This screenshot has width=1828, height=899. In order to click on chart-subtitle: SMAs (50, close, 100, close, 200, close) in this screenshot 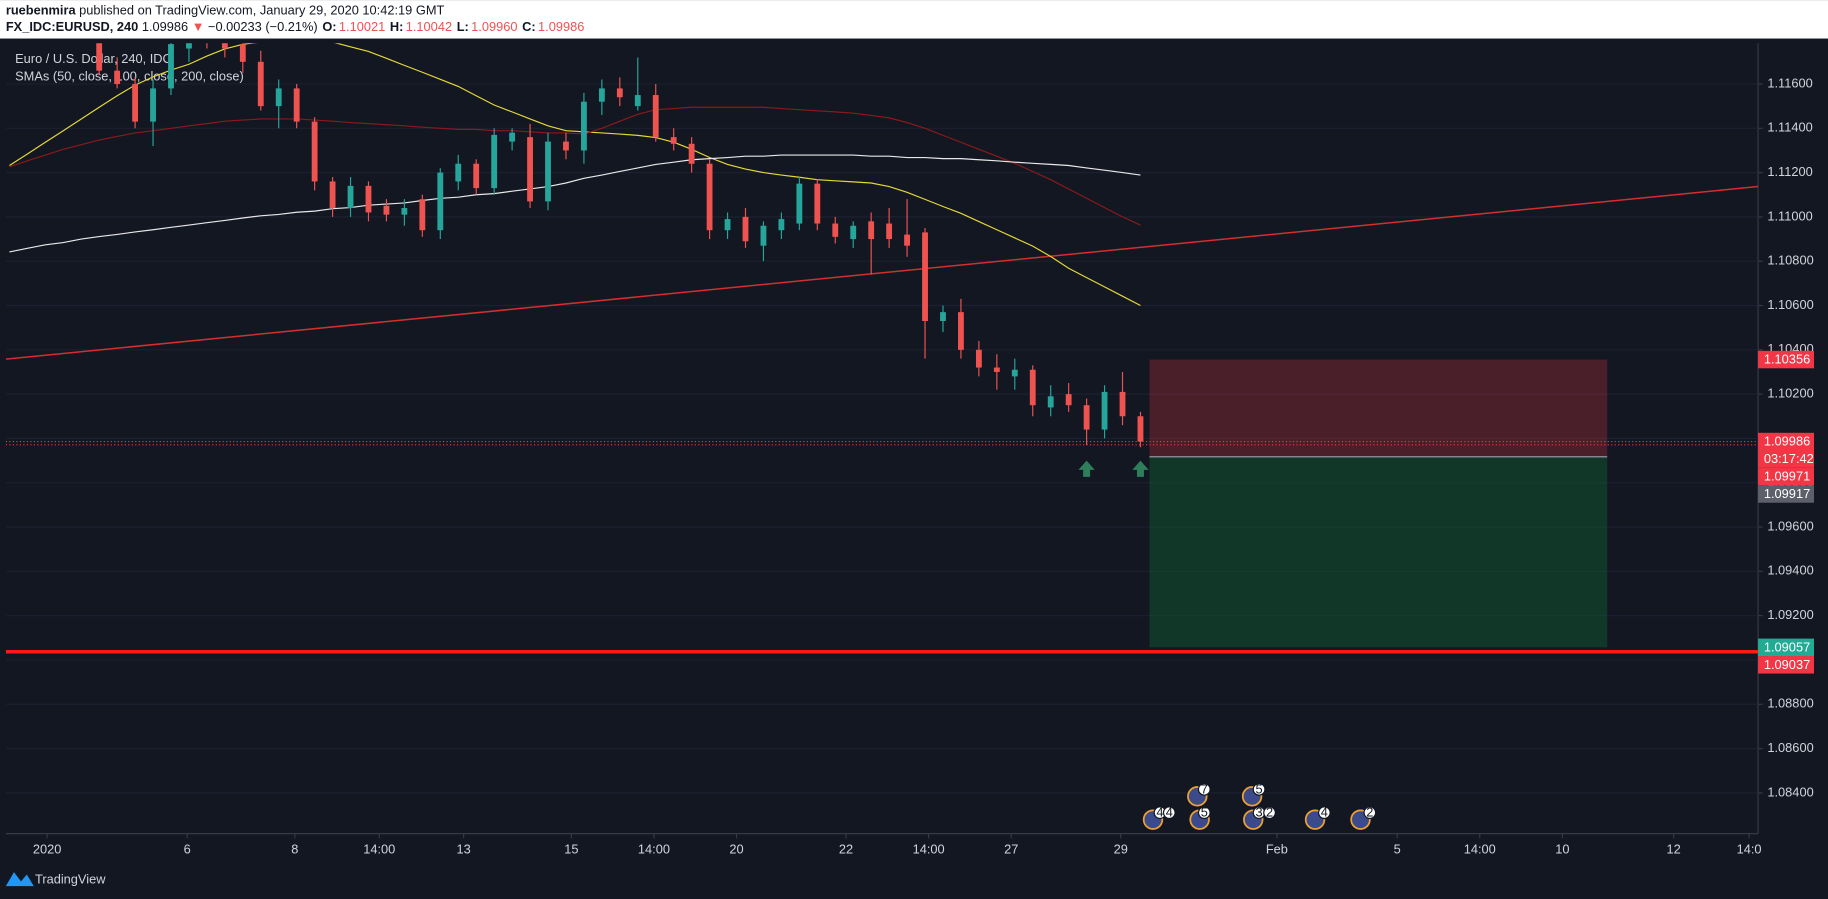, I will do `click(129, 75)`.